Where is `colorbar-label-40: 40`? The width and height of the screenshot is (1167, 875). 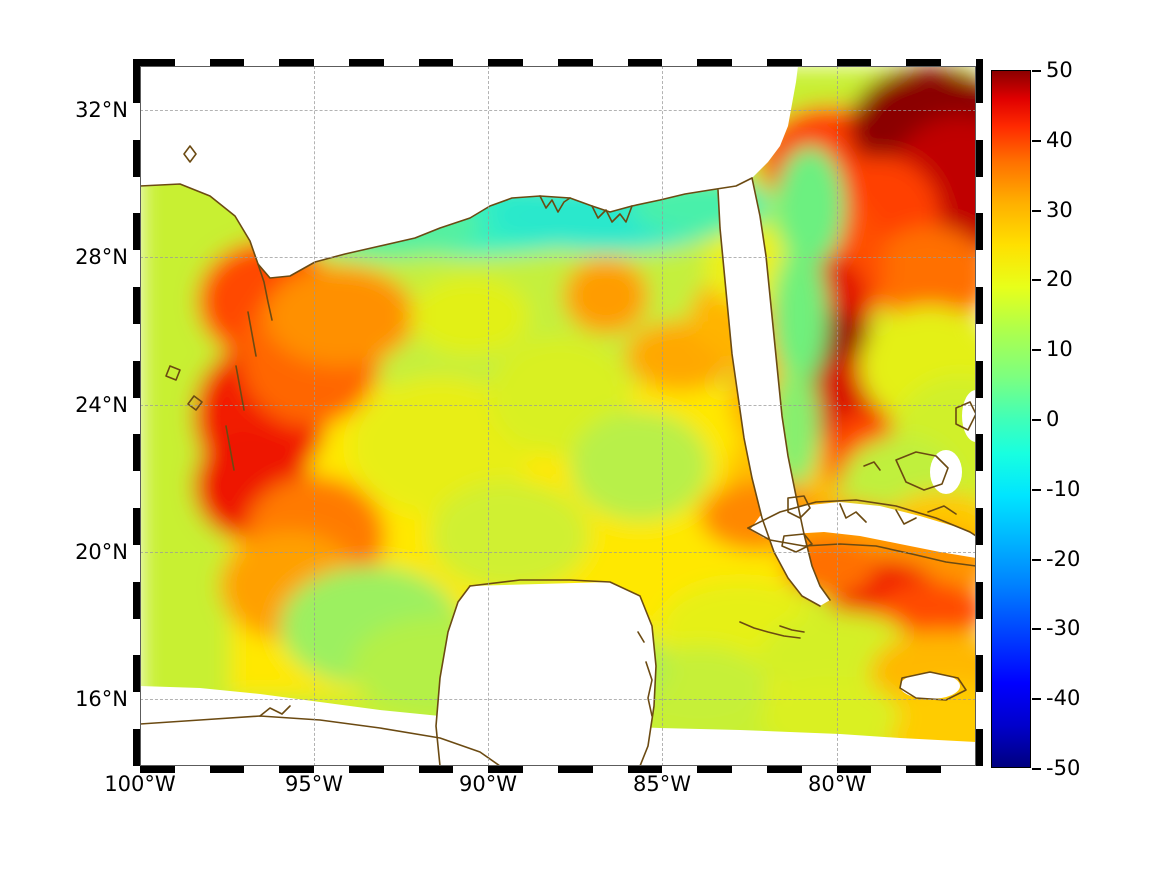
colorbar-label-40: 40 is located at coordinates (1059, 140).